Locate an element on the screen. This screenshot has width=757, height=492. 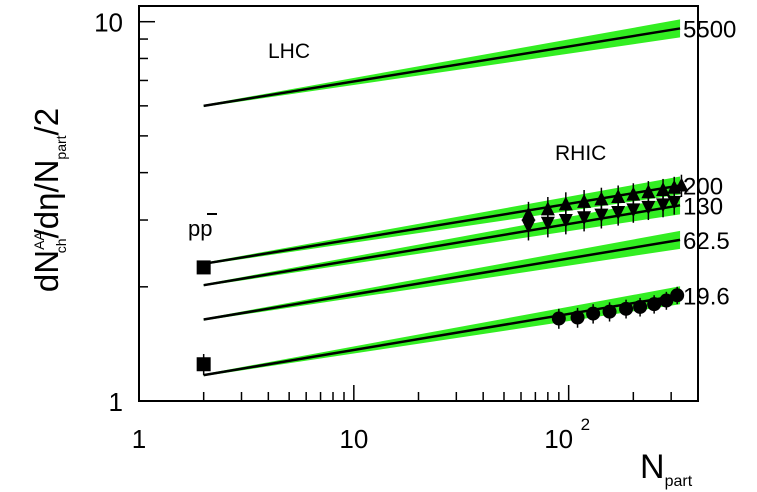
y-axis-label: dNAA ch/dη/Npart/2 is located at coordinates (48, 200).